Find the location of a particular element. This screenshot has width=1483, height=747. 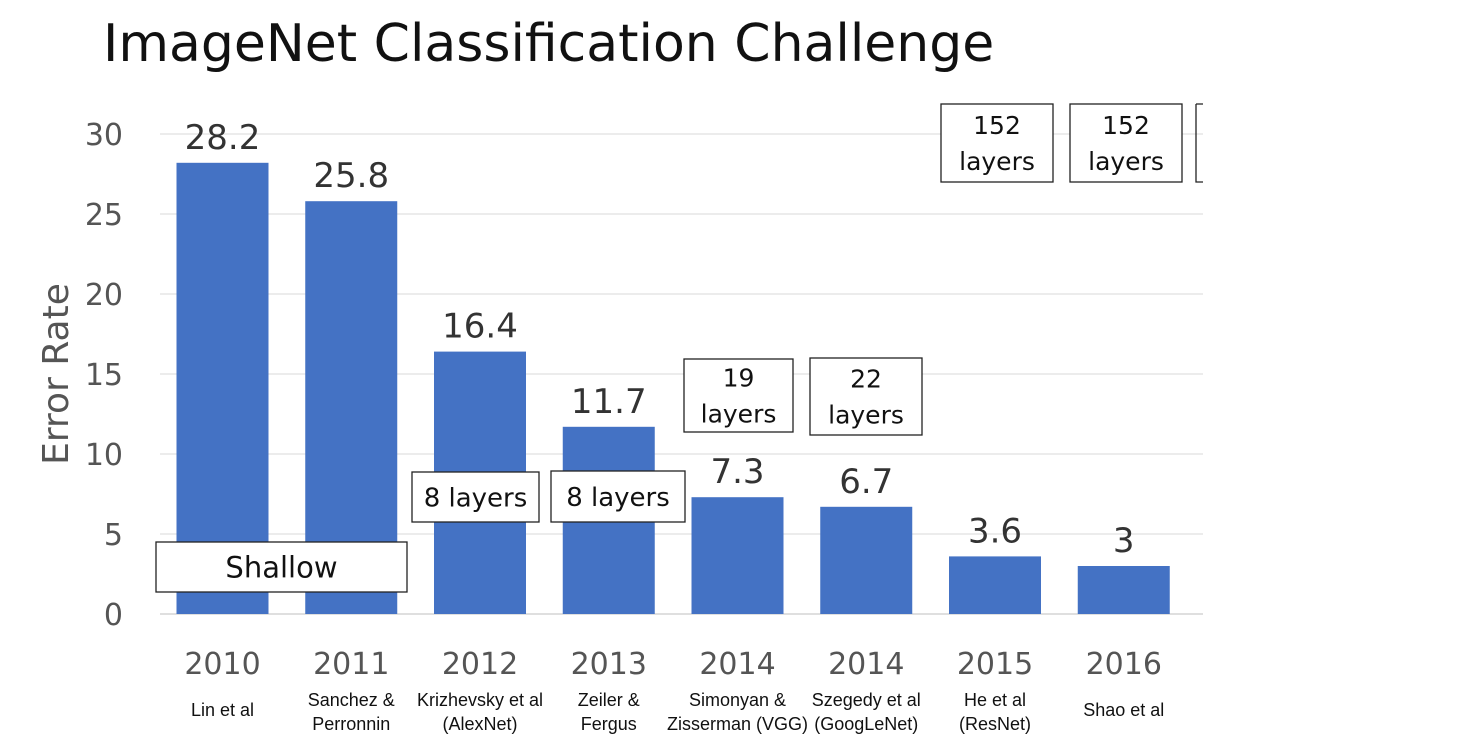

author-label: Zeiler & is located at coordinates (609, 700).